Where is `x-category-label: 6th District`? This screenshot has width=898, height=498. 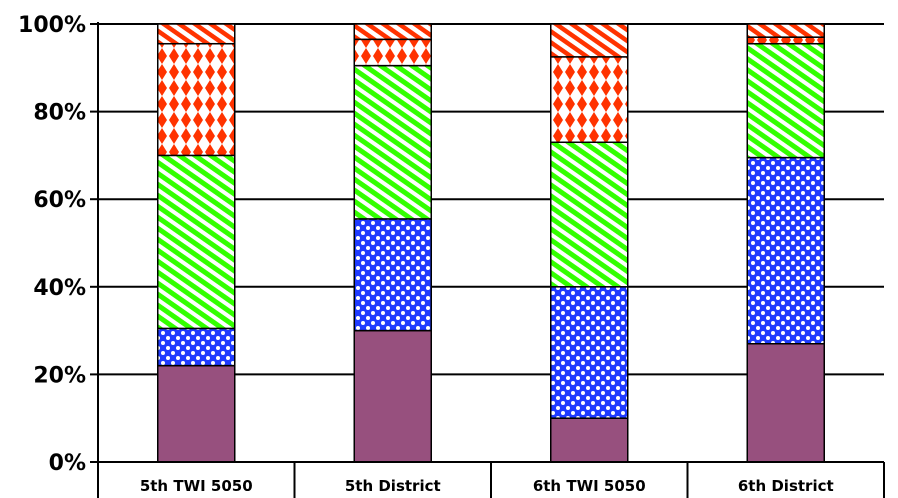
x-category-label: 6th District is located at coordinates (786, 486).